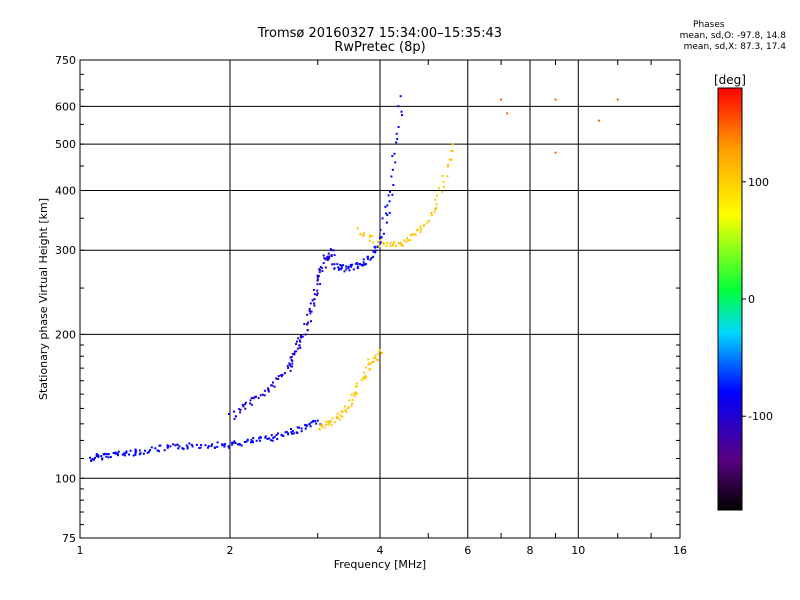  What do you see at coordinates (709, 25) in the screenshot?
I see `phase-stats-heading: Phases` at bounding box center [709, 25].